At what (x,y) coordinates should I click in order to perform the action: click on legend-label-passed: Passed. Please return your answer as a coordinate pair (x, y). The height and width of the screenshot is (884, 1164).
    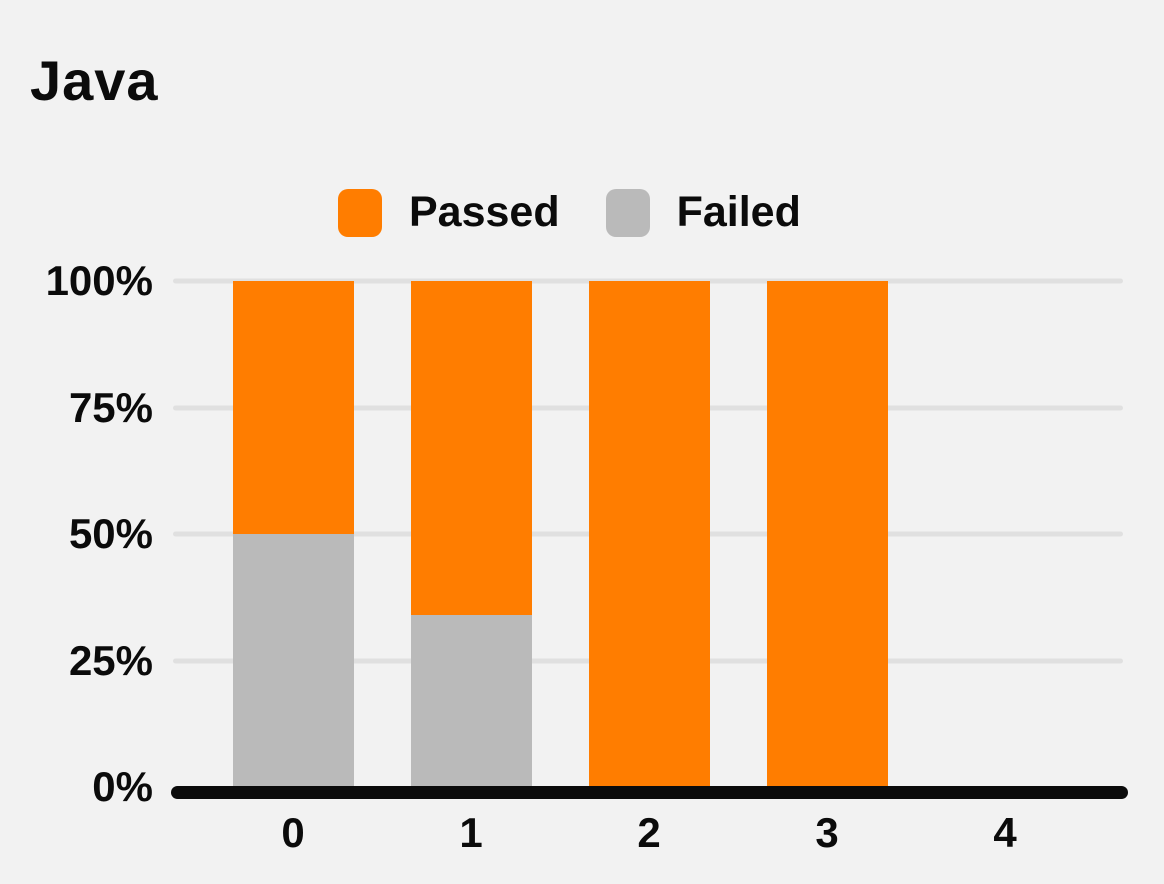
    Looking at the image, I should click on (484, 212).